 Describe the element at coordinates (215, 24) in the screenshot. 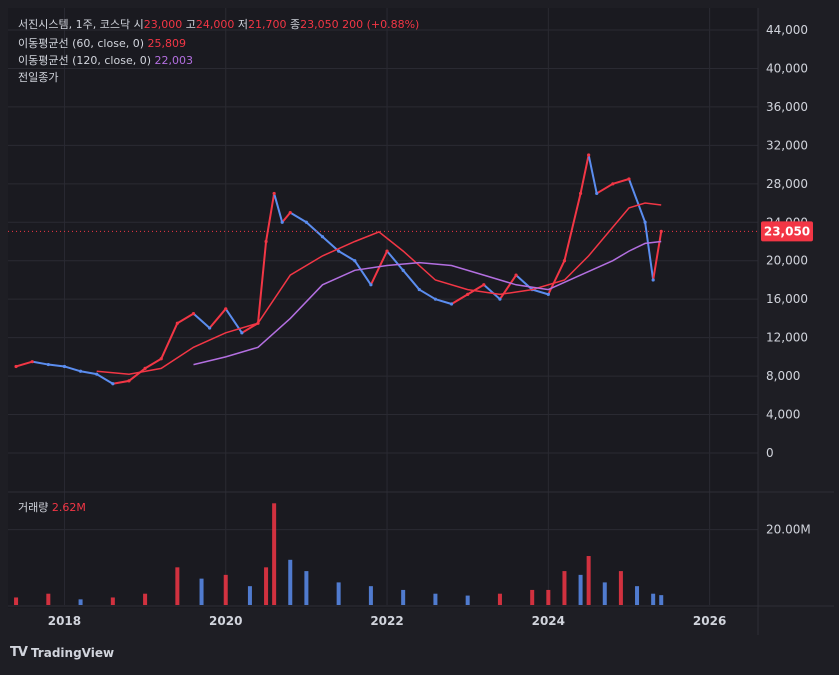

I see `high-value: 24,000` at that location.